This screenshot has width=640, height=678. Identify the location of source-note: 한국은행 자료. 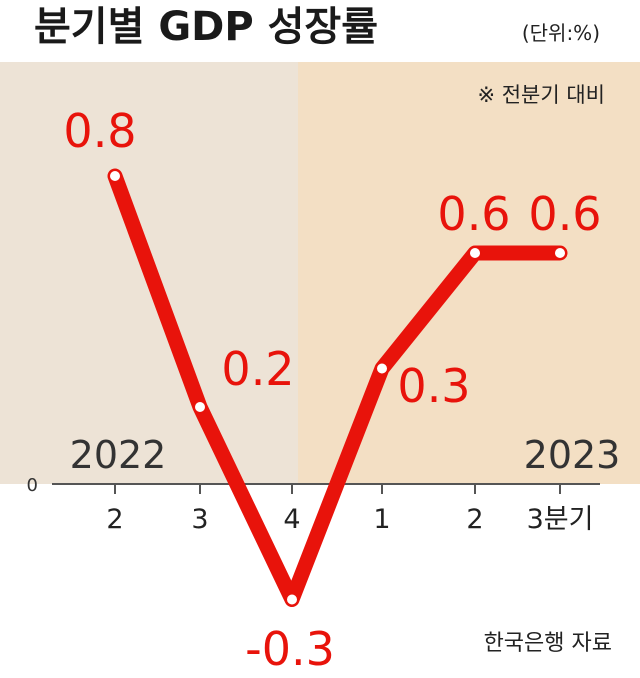
(548, 643).